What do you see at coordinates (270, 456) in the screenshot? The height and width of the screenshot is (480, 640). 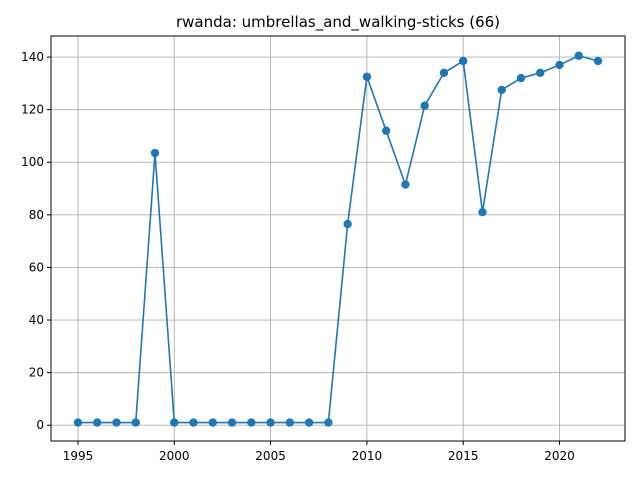 I see `x-tick-label: 2005` at bounding box center [270, 456].